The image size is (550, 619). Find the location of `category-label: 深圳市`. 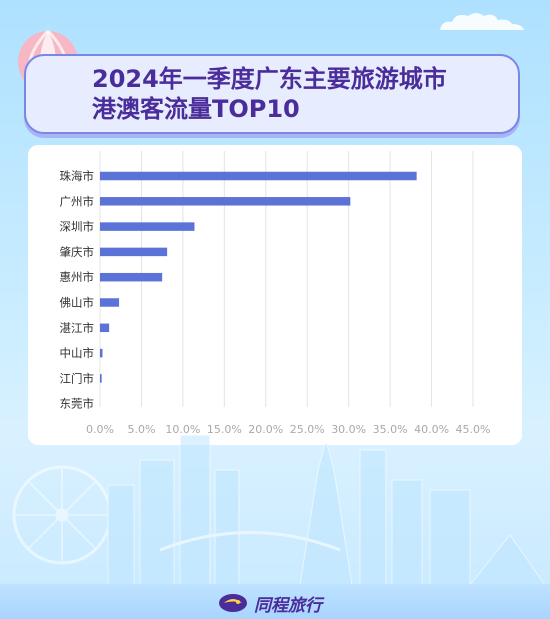

category-label: 深圳市 is located at coordinates (77, 227).